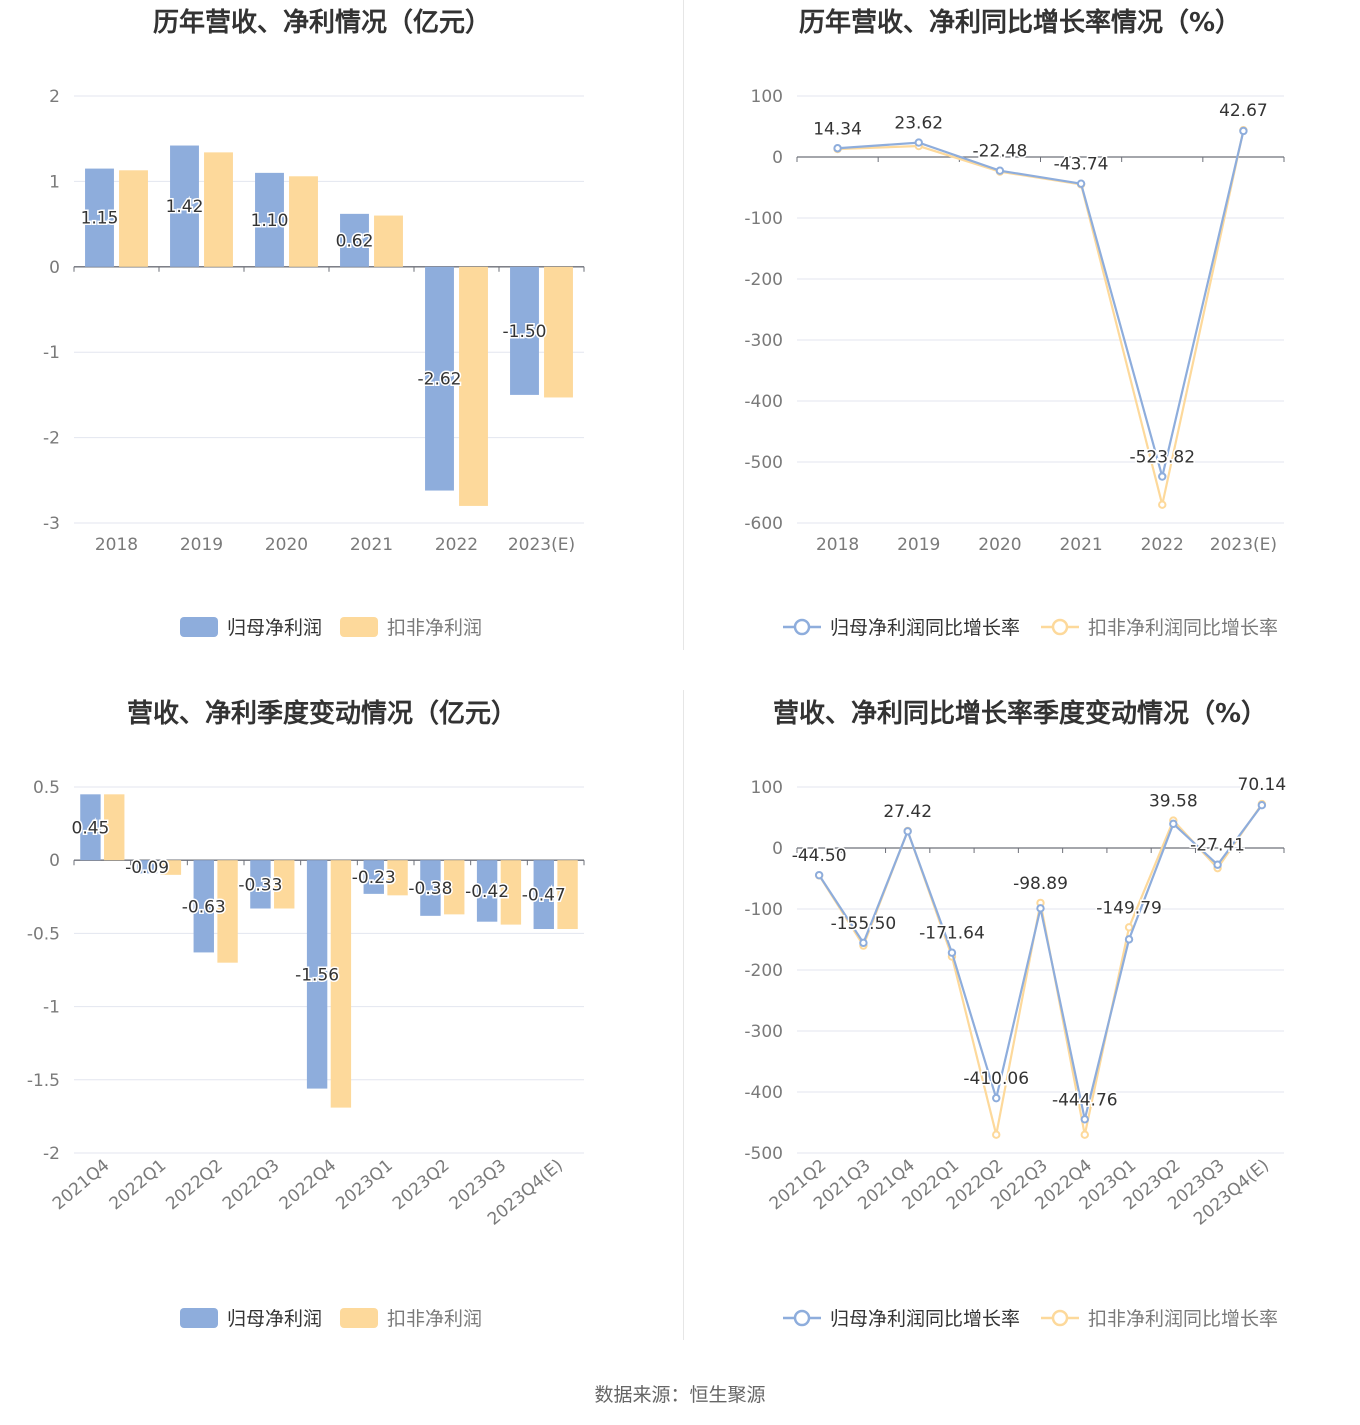 Image resolution: width=1360 pixels, height=1425 pixels. What do you see at coordinates (918, 124) in the screenshot?
I see `data-label: 23.62` at bounding box center [918, 124].